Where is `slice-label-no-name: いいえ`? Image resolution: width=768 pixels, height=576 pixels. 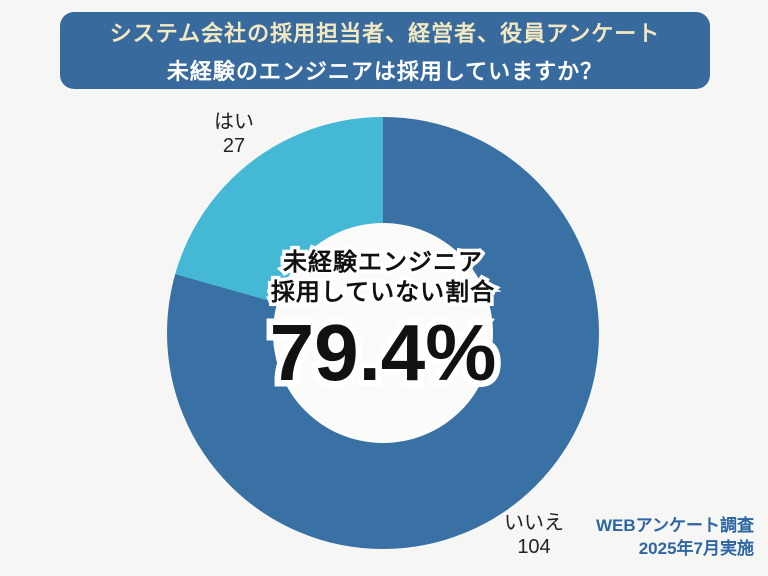
slice-label-no-name: いいえ is located at coordinates (534, 523).